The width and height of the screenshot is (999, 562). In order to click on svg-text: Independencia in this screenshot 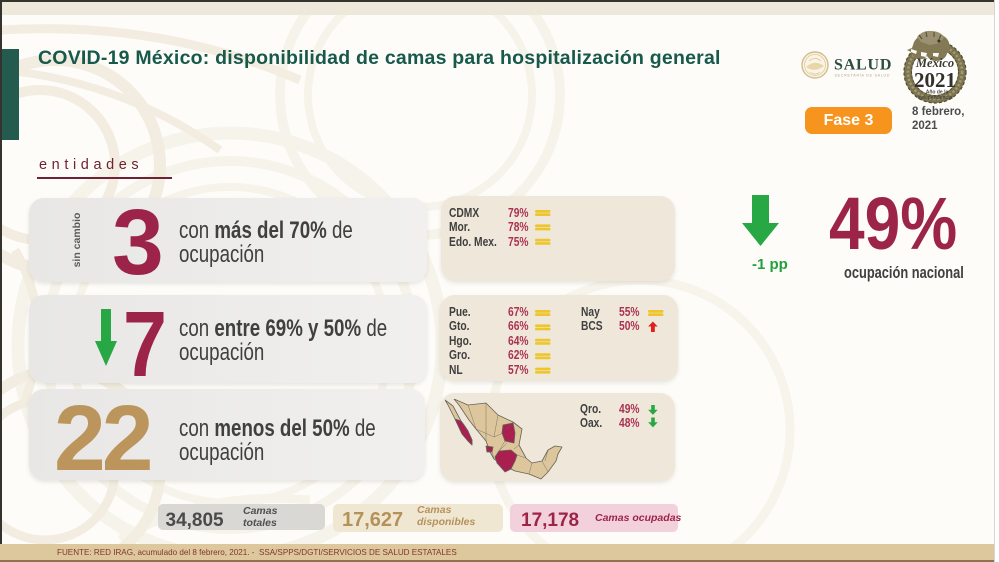, I will do `click(934, 98)`.